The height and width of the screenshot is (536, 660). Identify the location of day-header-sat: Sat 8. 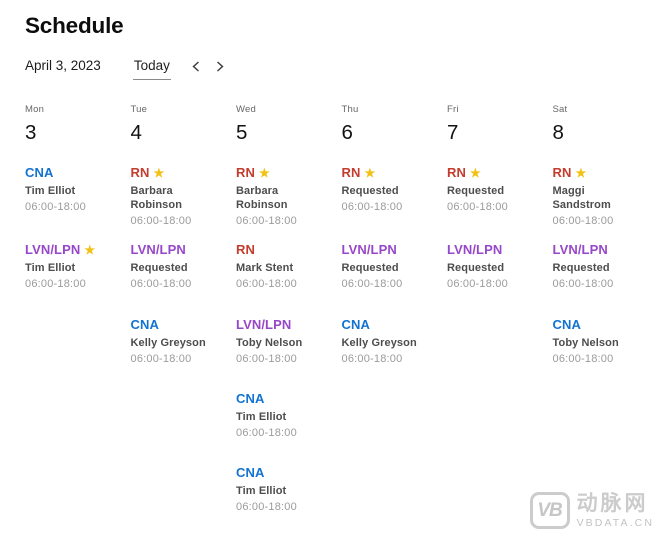
(606, 133).